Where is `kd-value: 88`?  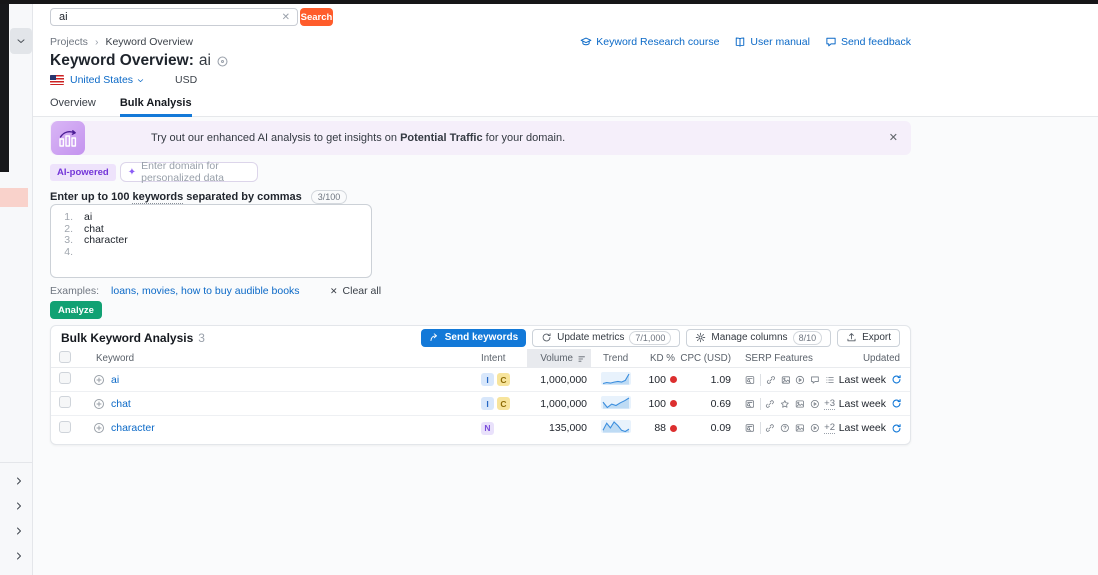 kd-value: 88 is located at coordinates (660, 428).